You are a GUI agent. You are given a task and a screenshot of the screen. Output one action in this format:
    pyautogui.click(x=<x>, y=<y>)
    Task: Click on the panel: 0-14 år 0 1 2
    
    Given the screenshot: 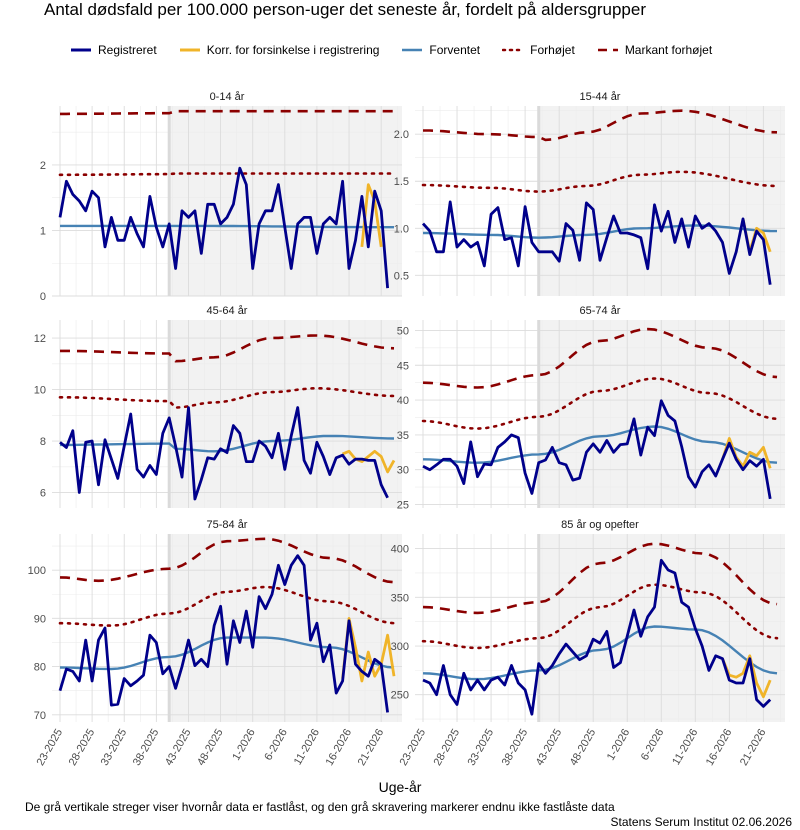 What is the action you would take?
    pyautogui.click(x=221, y=197)
    